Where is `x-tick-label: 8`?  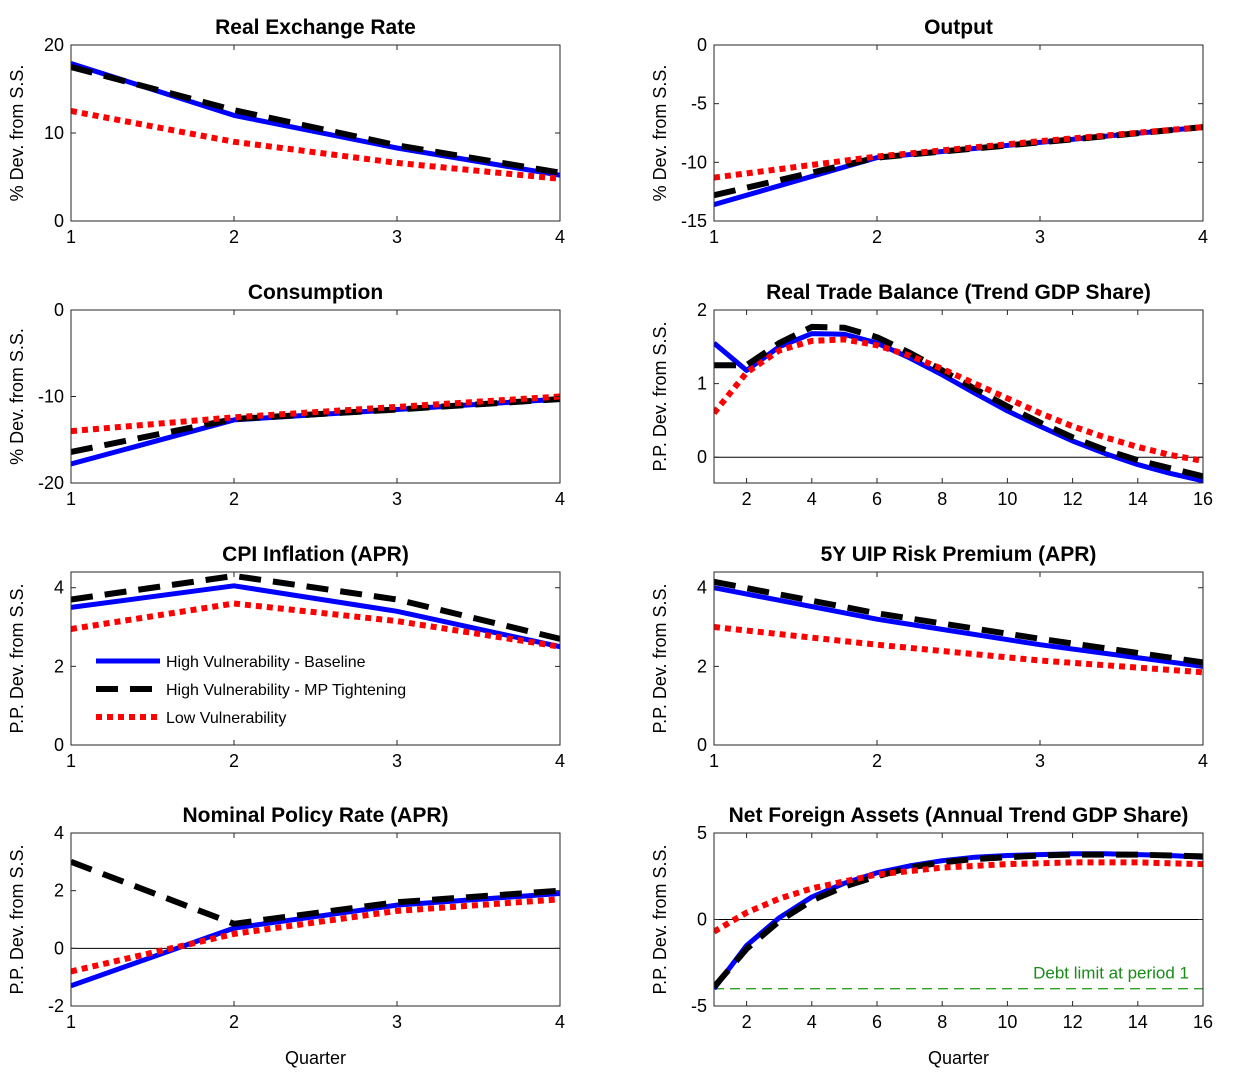 x-tick-label: 8 is located at coordinates (942, 1022).